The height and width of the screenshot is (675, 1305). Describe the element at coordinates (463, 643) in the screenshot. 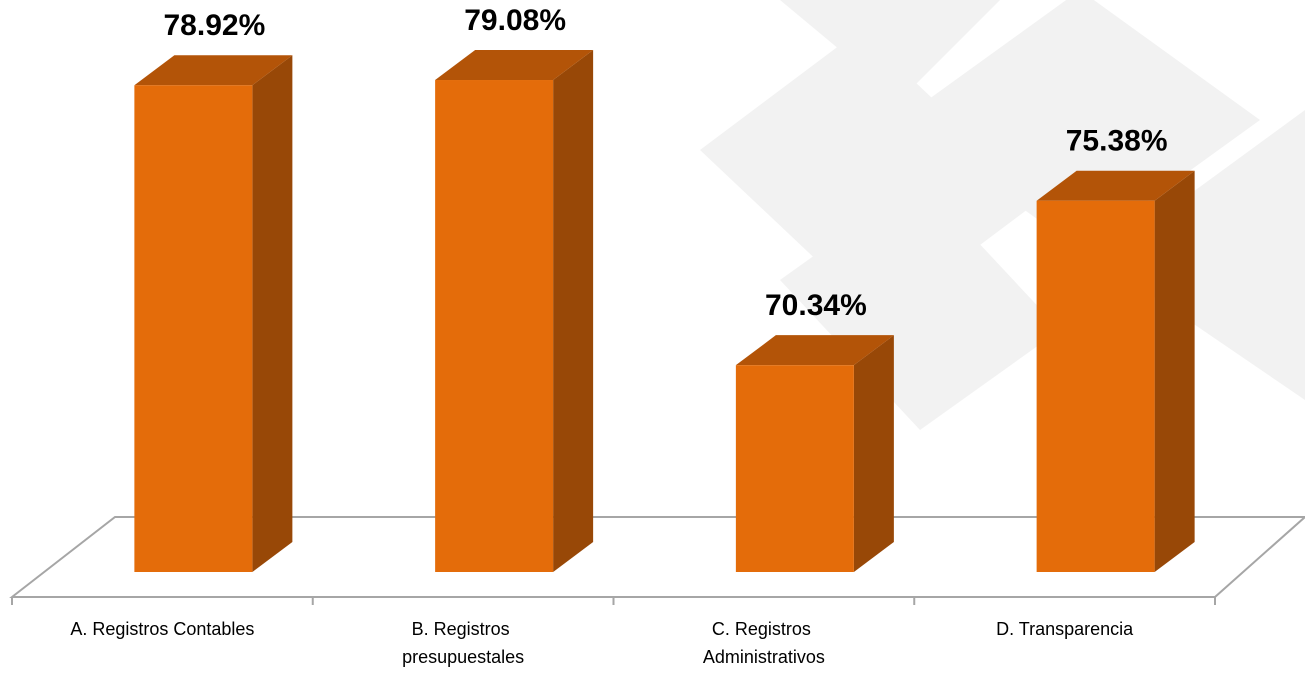

I see `x-tick-label: B. Registros presupuestales` at that location.